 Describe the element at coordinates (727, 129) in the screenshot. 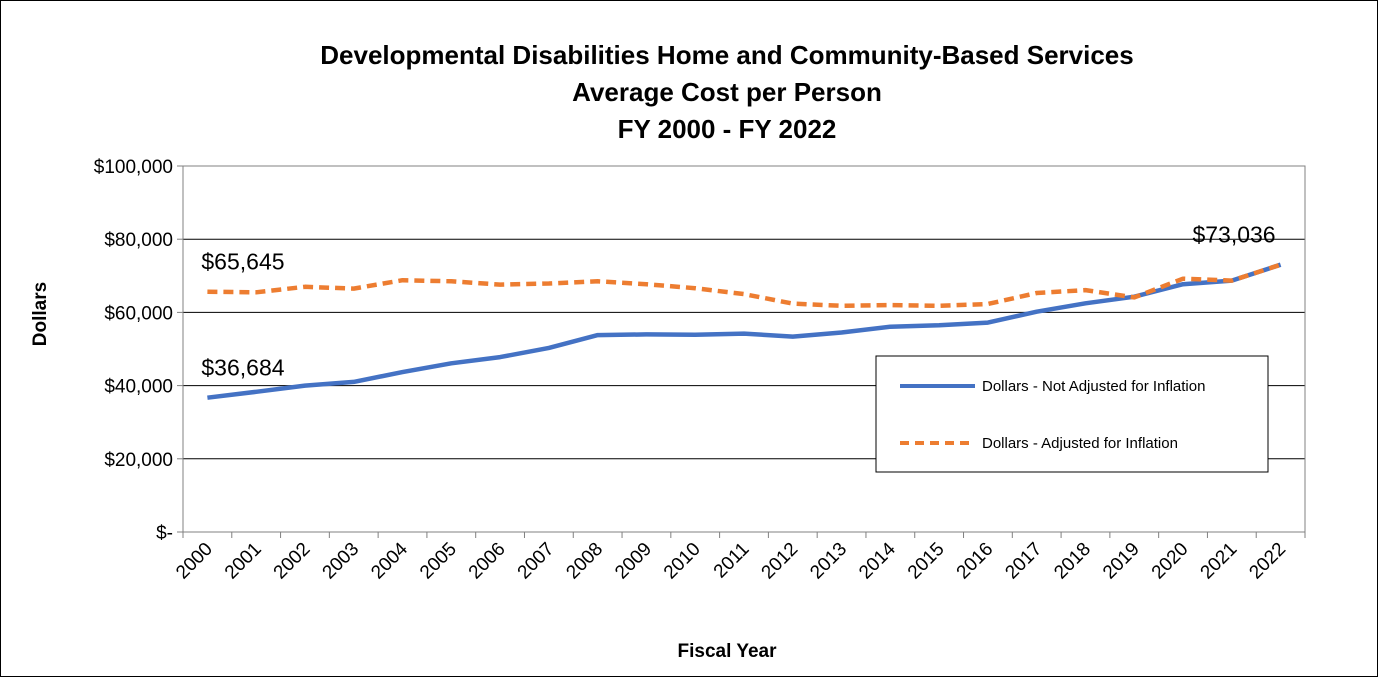

I see `chart-title-line-3: FY 2000 - FY 2022` at that location.